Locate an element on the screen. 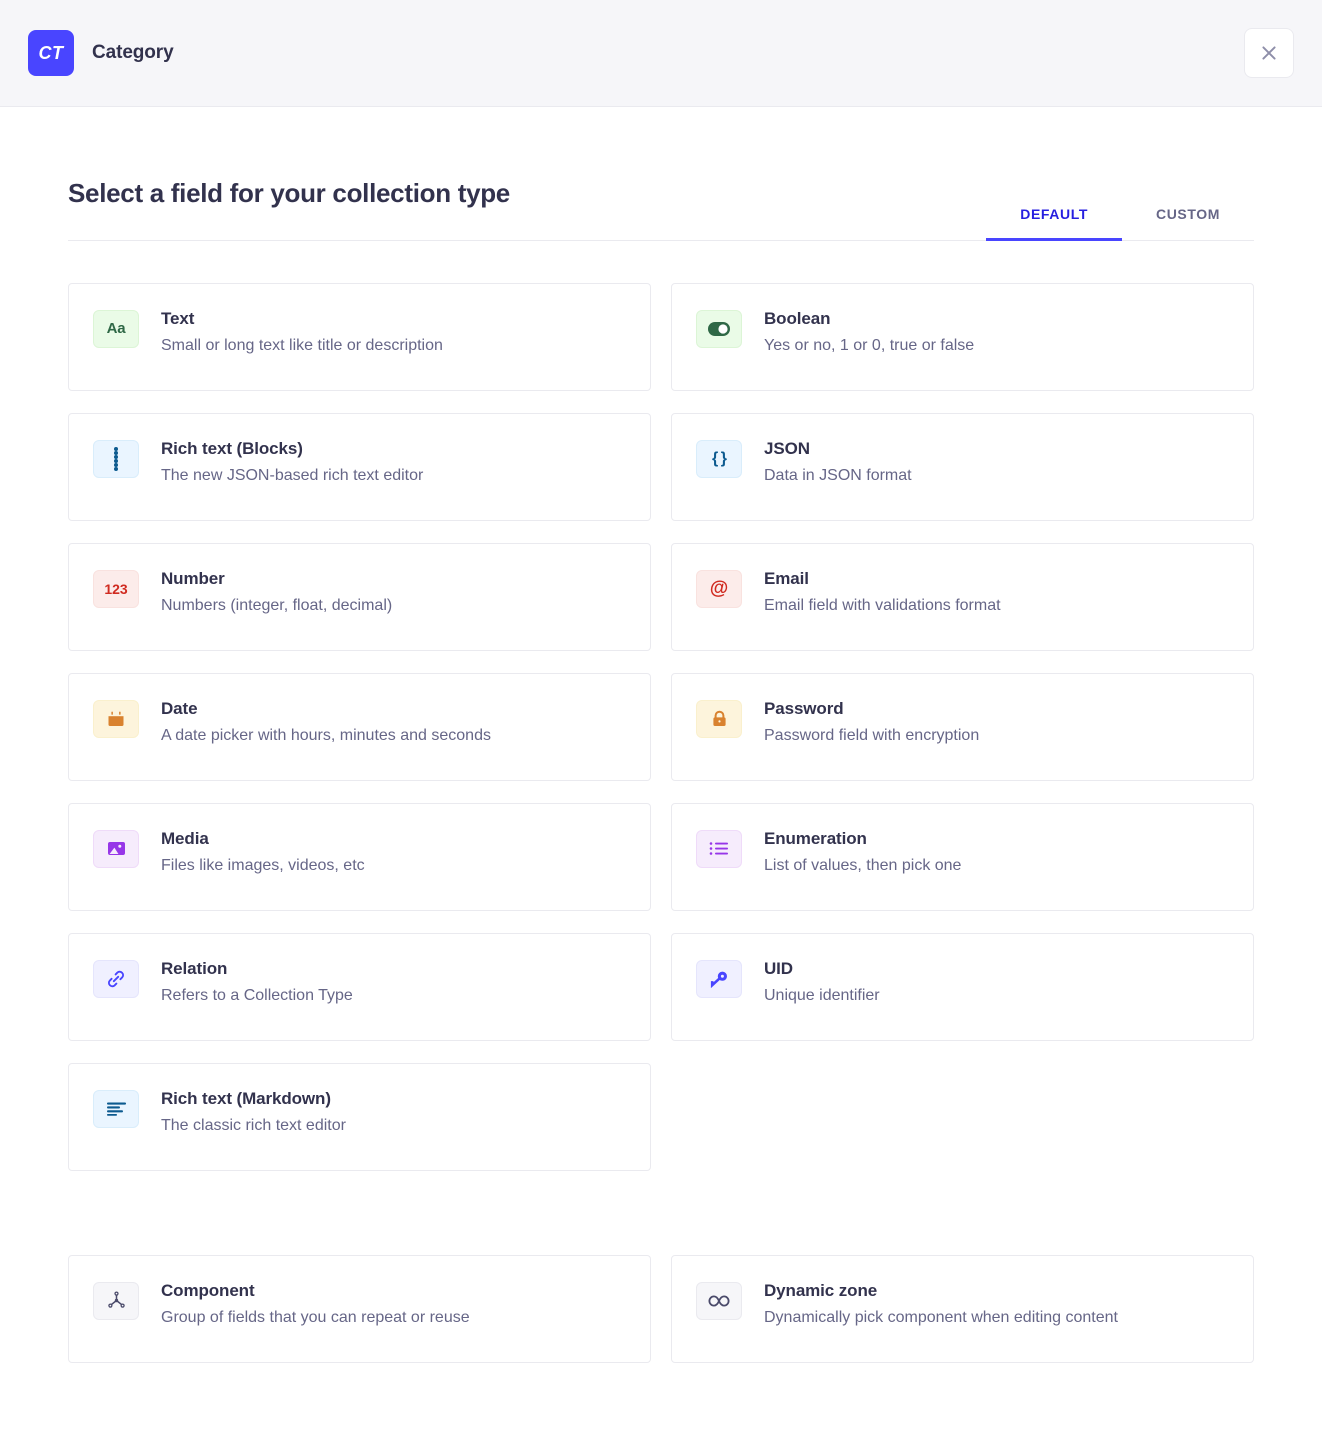 This screenshot has width=1322, height=1440. list-icon-svg is located at coordinates (718, 848).